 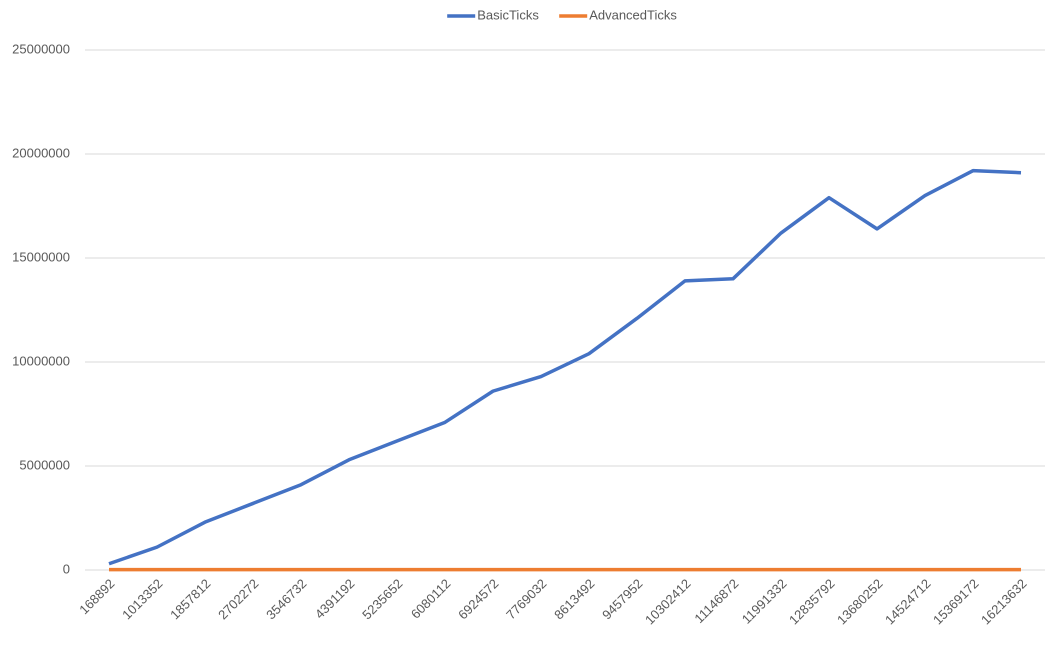 What do you see at coordinates (764, 601) in the screenshot?
I see `x-tick-label: 11991332` at bounding box center [764, 601].